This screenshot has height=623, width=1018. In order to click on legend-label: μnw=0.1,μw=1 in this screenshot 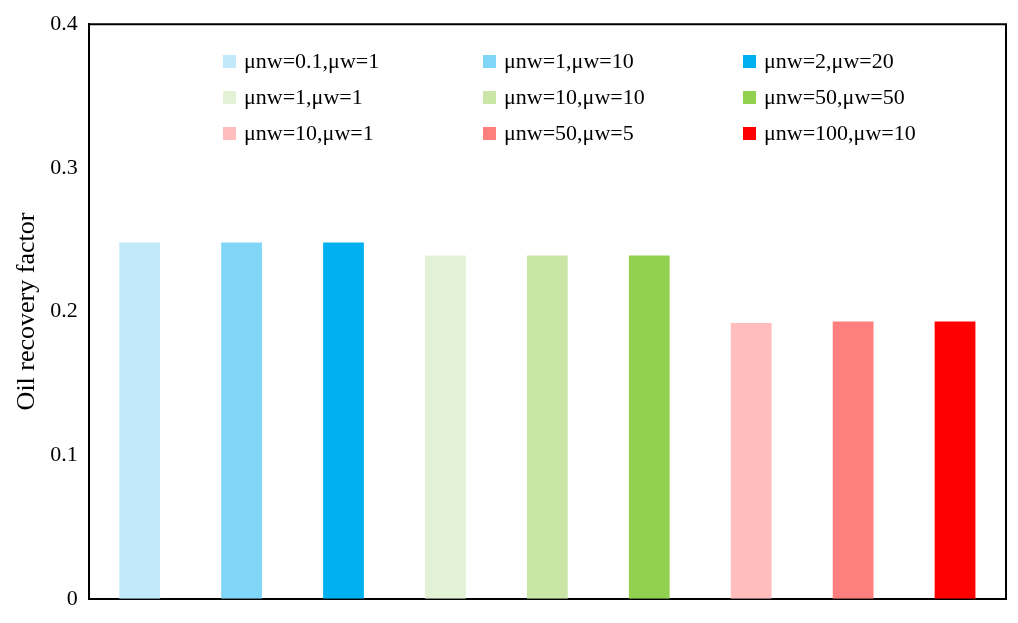, I will do `click(312, 61)`.